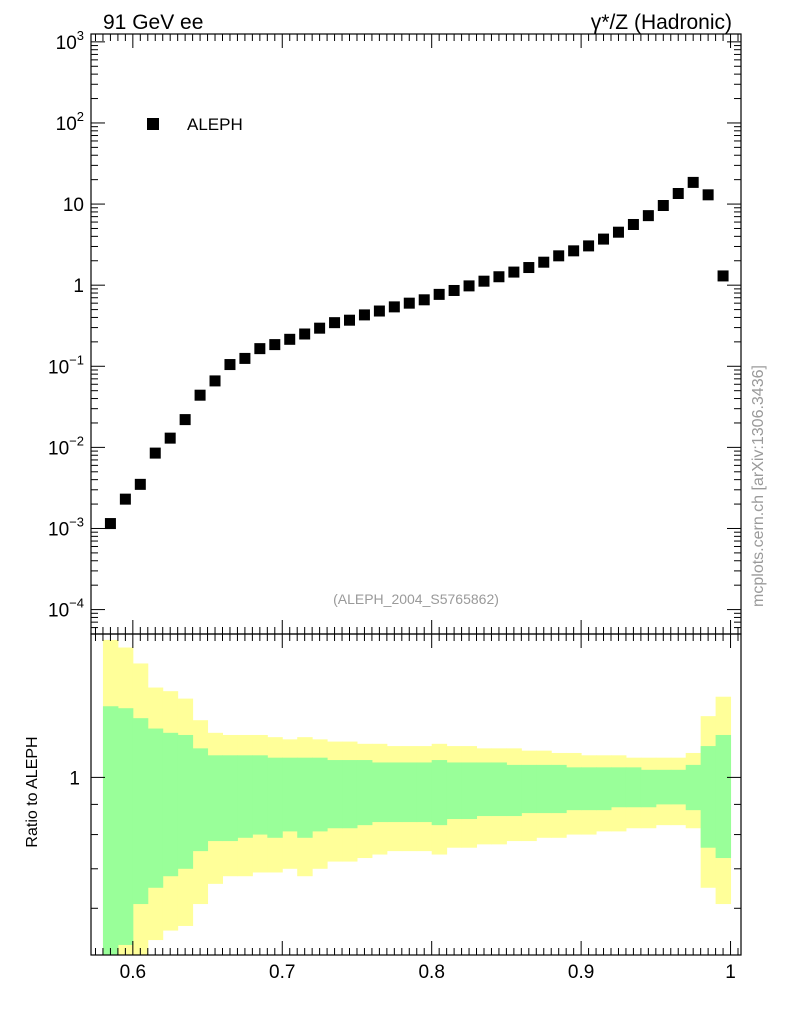 This screenshot has height=1024, width=786. What do you see at coordinates (215, 124) in the screenshot?
I see `legend-label: ALEPH` at bounding box center [215, 124].